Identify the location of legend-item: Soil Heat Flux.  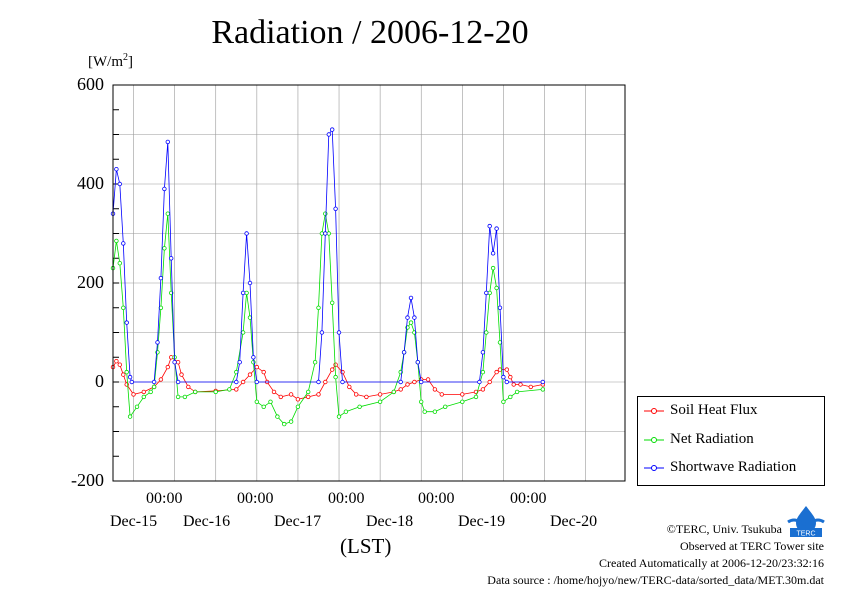
(701, 410).